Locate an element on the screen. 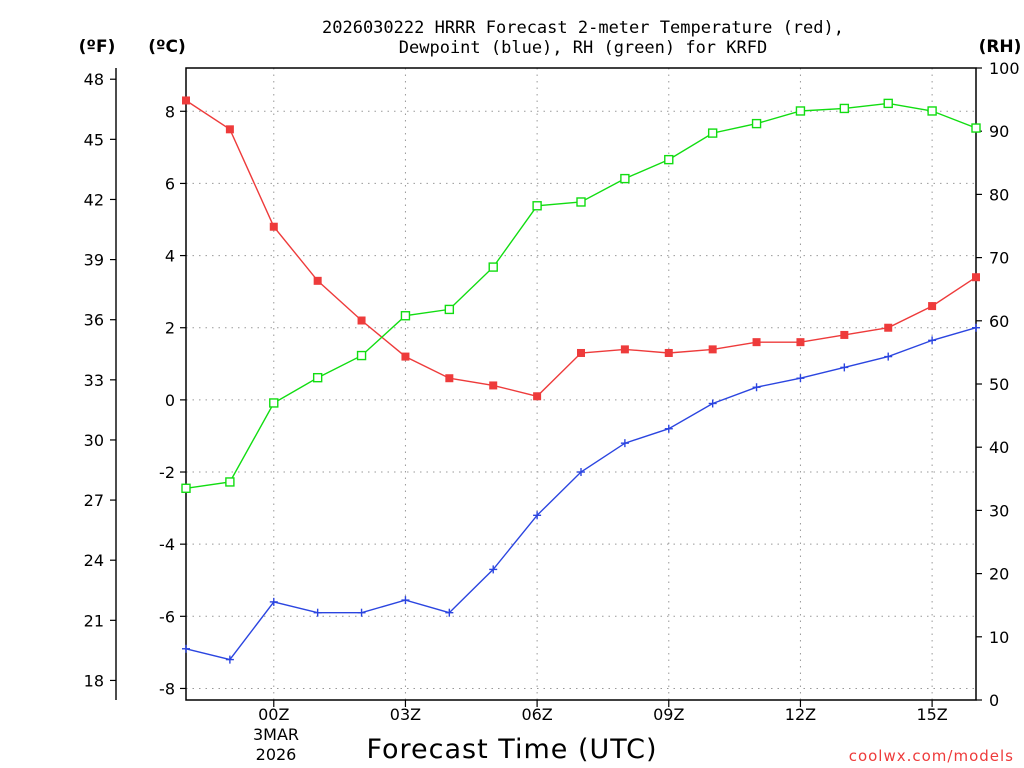  fahrenheit-tick-label: 42 is located at coordinates (94, 199).